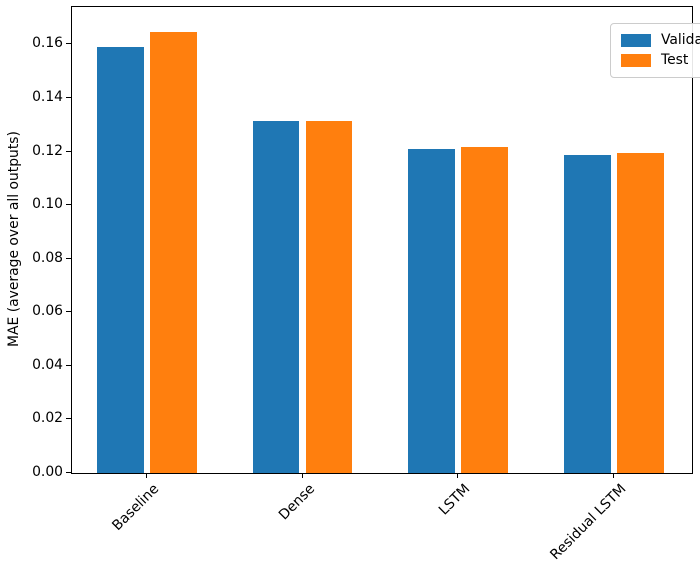 The image size is (700, 572). Describe the element at coordinates (485, 309) in the screenshot. I see `bar-test-lstm` at that location.